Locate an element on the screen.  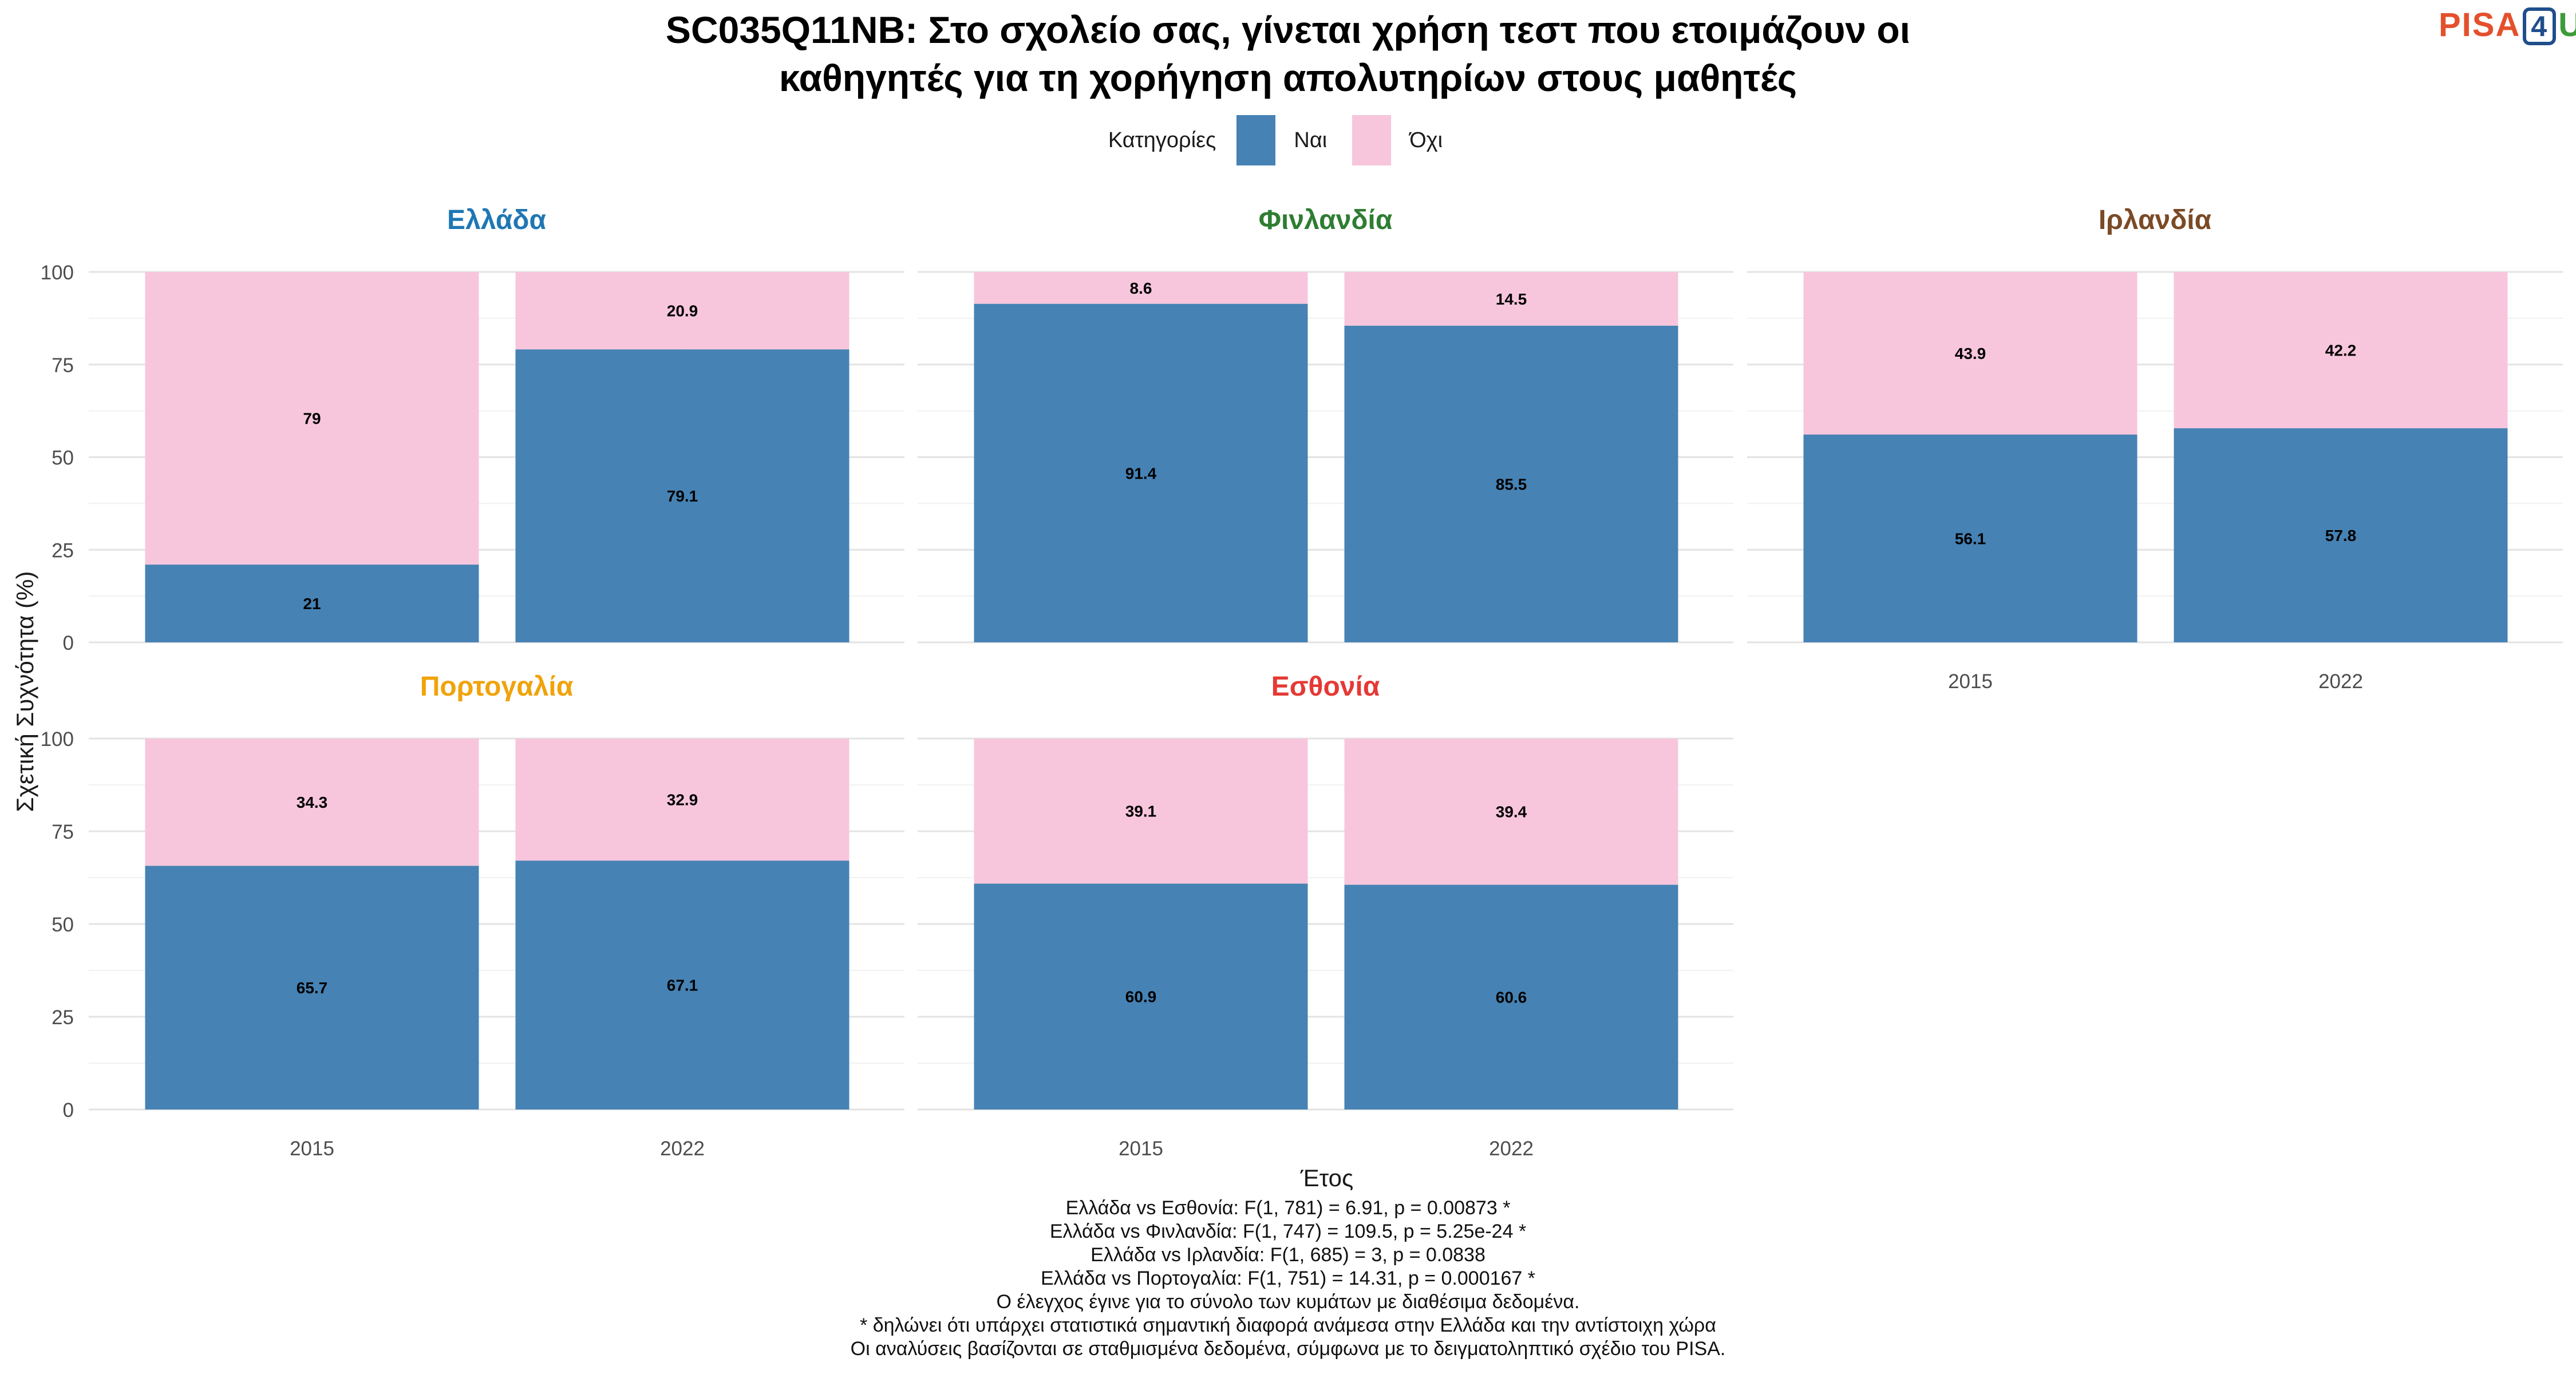
bar-πορτογαλία-2022-όχι is located at coordinates (682, 800).